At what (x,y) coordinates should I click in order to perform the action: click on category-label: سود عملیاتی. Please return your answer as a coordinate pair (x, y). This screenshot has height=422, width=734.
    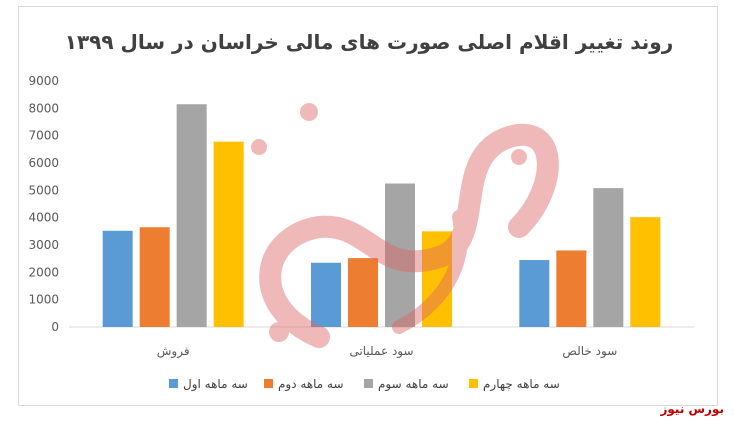
    Looking at the image, I should click on (381, 351).